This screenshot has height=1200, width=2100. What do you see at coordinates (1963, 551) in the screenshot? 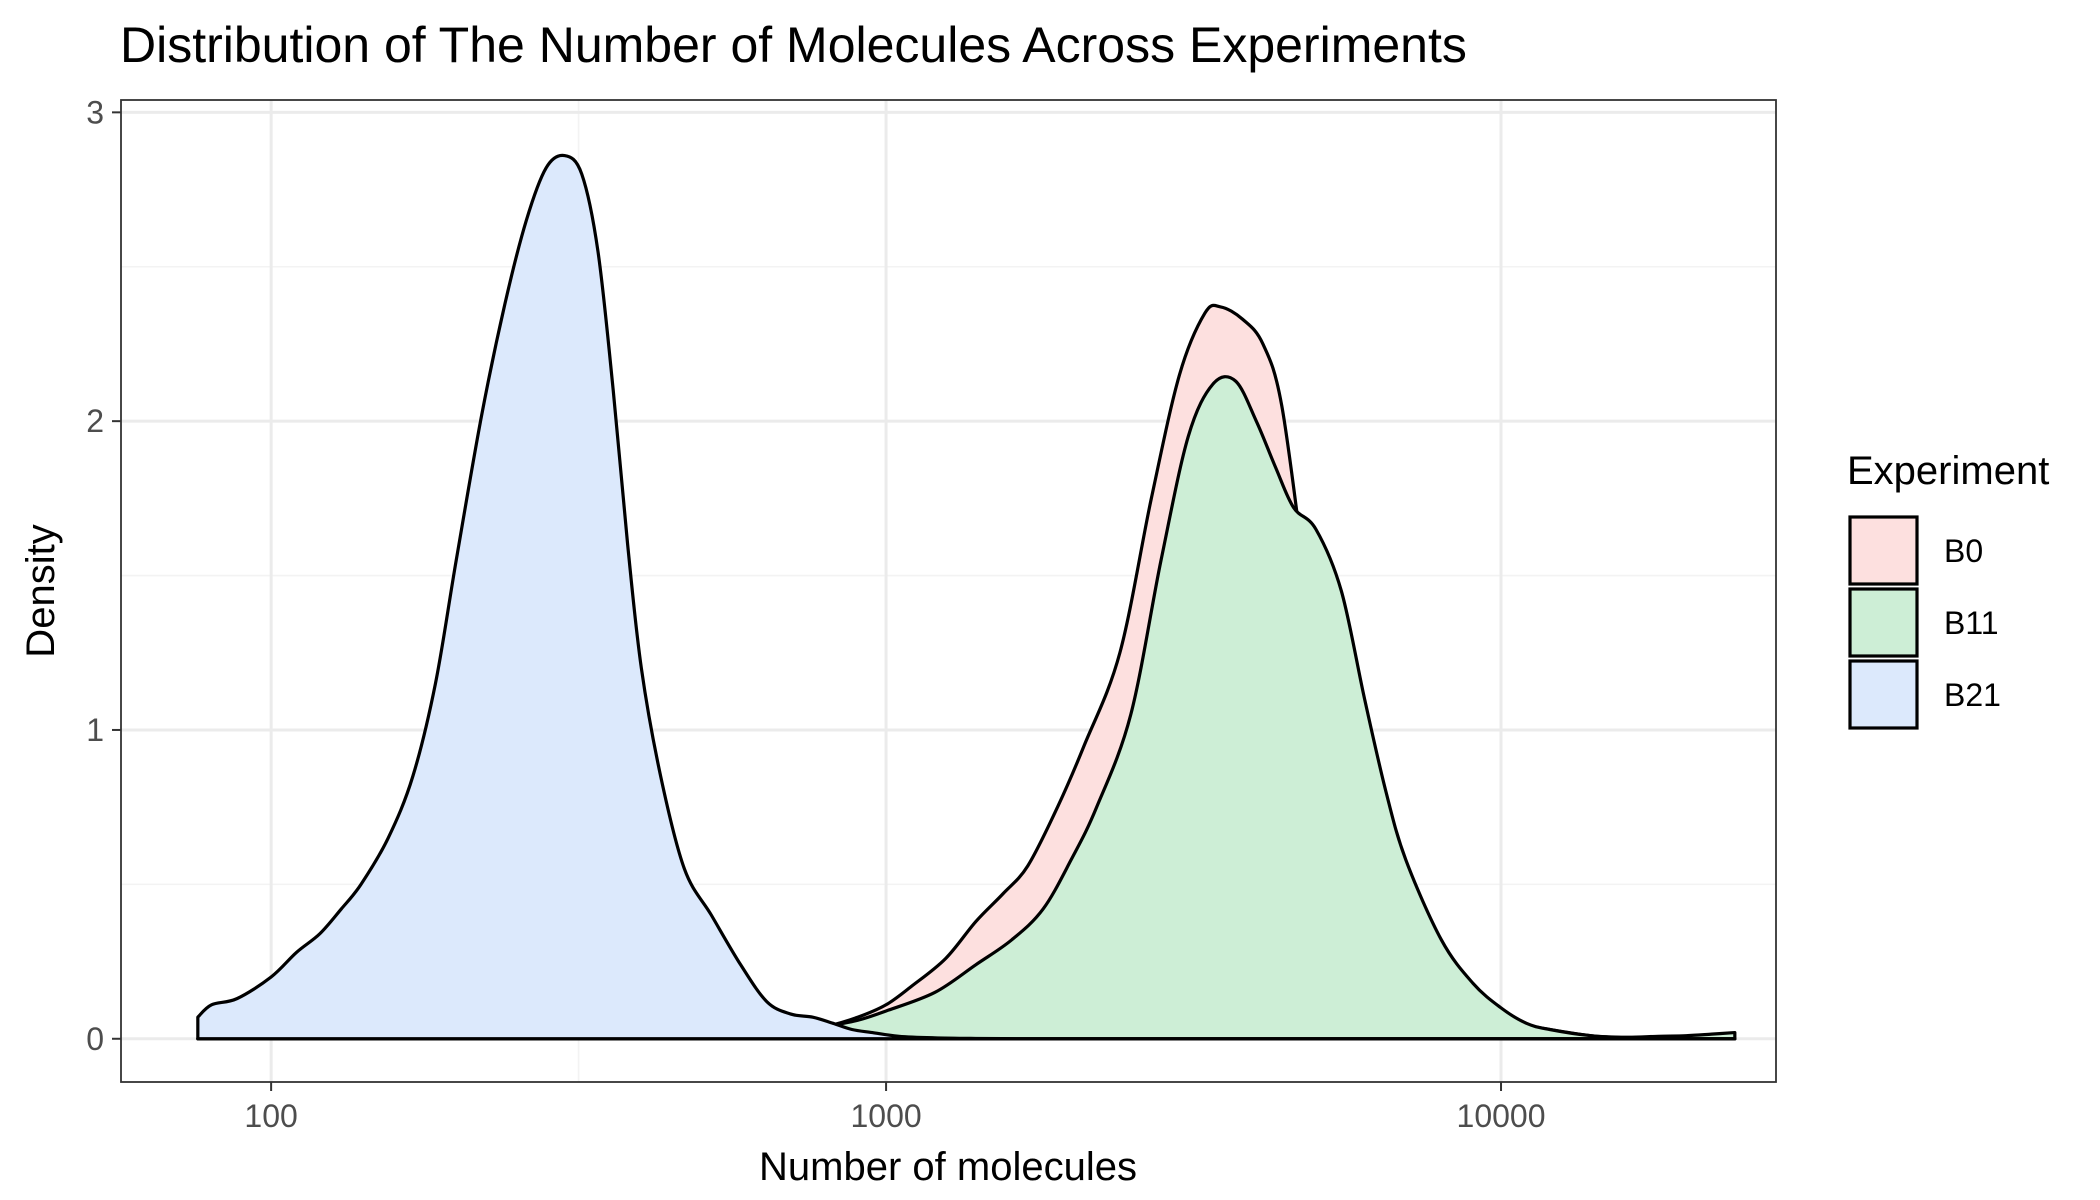
I see `legend-label-b0: B0` at bounding box center [1963, 551].